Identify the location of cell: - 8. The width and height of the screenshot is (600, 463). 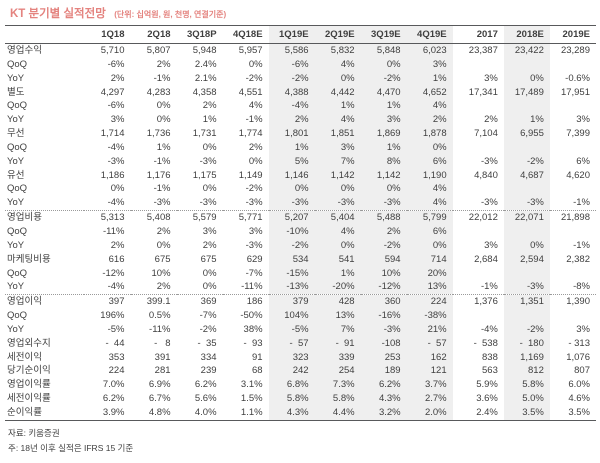
(162, 343).